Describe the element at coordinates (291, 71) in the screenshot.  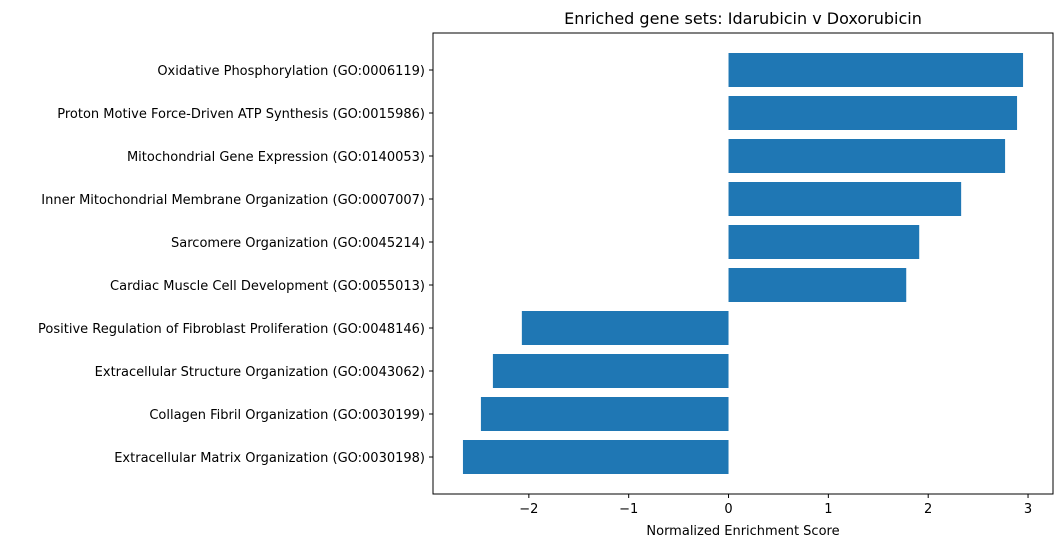
I see `y-tick-label: Oxidative Phosphorylation (GO:0006119)` at that location.